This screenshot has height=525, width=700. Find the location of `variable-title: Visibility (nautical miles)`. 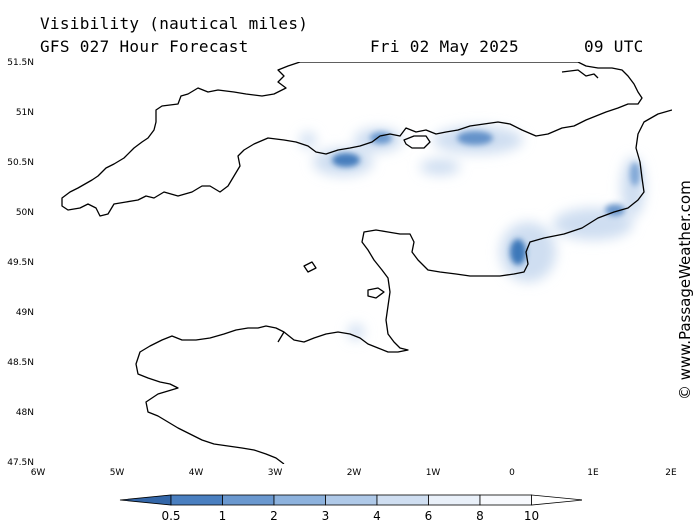

variable-title: Visibility (nautical miles) is located at coordinates (174, 23).